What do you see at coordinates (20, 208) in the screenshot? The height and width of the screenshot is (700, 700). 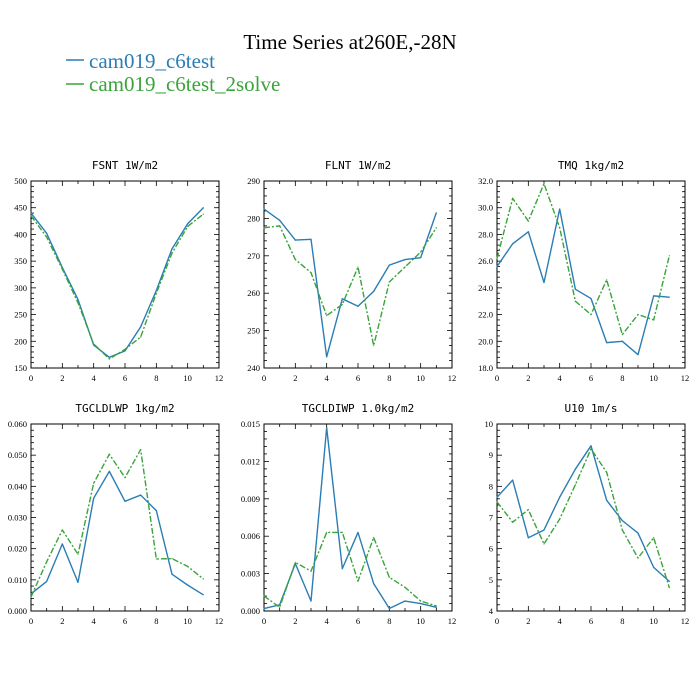 I see `y-tick-label: 450` at bounding box center [20, 208].